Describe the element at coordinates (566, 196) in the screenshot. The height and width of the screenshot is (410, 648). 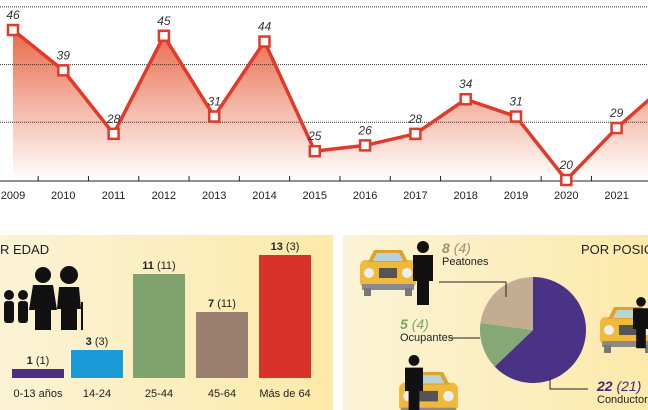
I see `x-tick-label: 2020` at that location.